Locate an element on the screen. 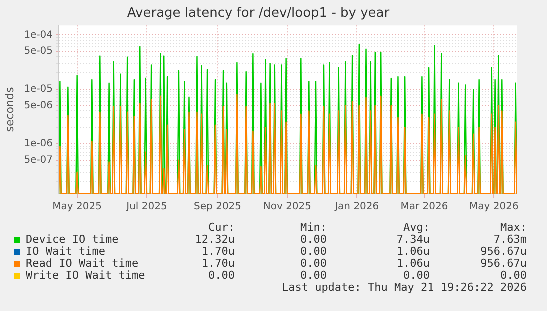 The height and width of the screenshot is (311, 547). legend-label: Write IO Wait time is located at coordinates (86, 275).